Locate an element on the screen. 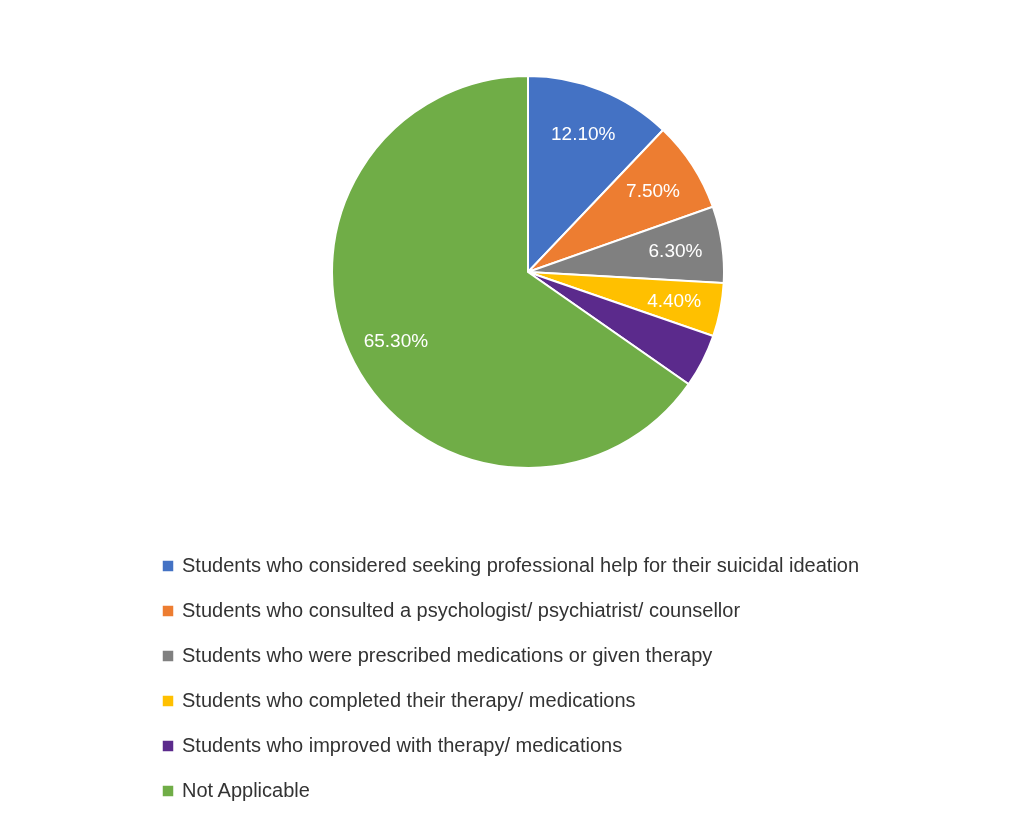 This screenshot has height=827, width=1036. legend-label: Students who were prescribed medications or given therapy is located at coordinates (447, 655).